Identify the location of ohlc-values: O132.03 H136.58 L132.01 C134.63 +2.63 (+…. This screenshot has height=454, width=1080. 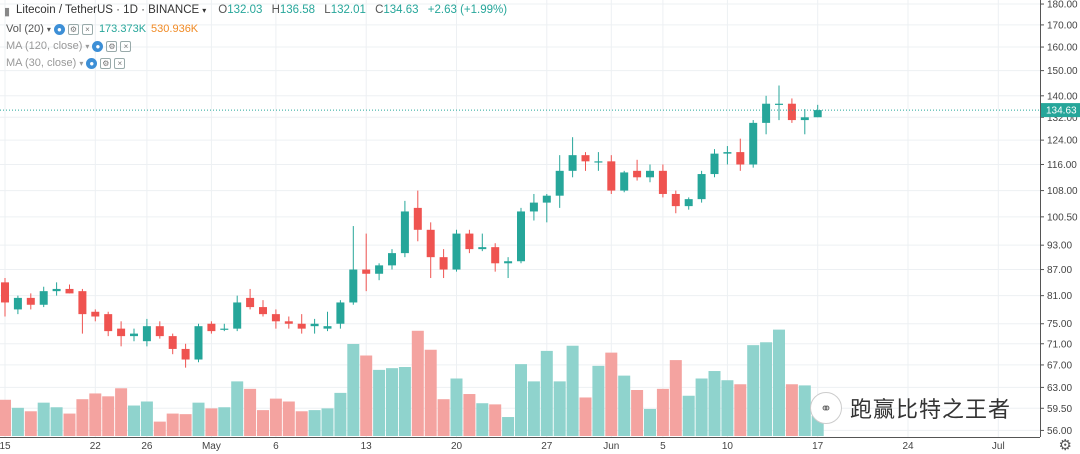
(359, 10).